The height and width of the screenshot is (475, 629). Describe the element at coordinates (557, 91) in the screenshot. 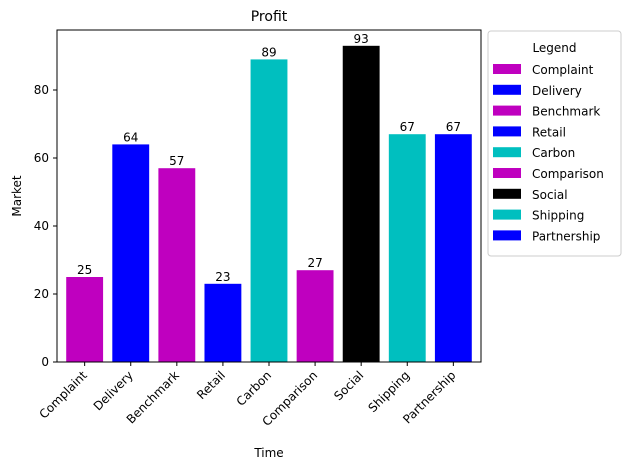

I see `legend-label: Delivery` at that location.